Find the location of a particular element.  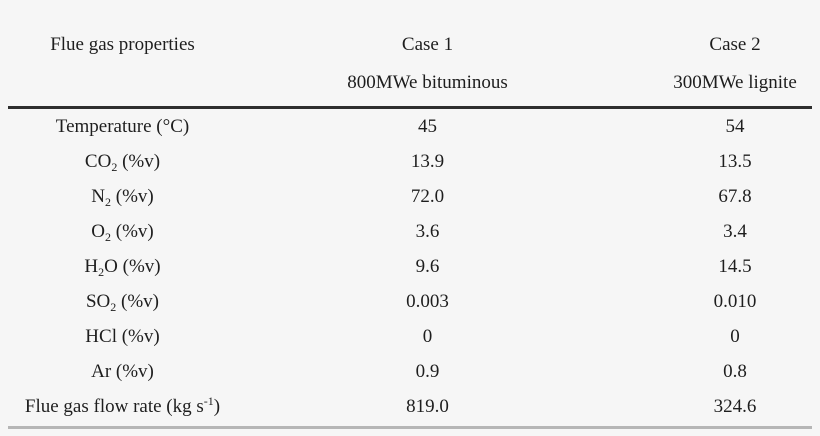

bottom-rule is located at coordinates (410, 427).